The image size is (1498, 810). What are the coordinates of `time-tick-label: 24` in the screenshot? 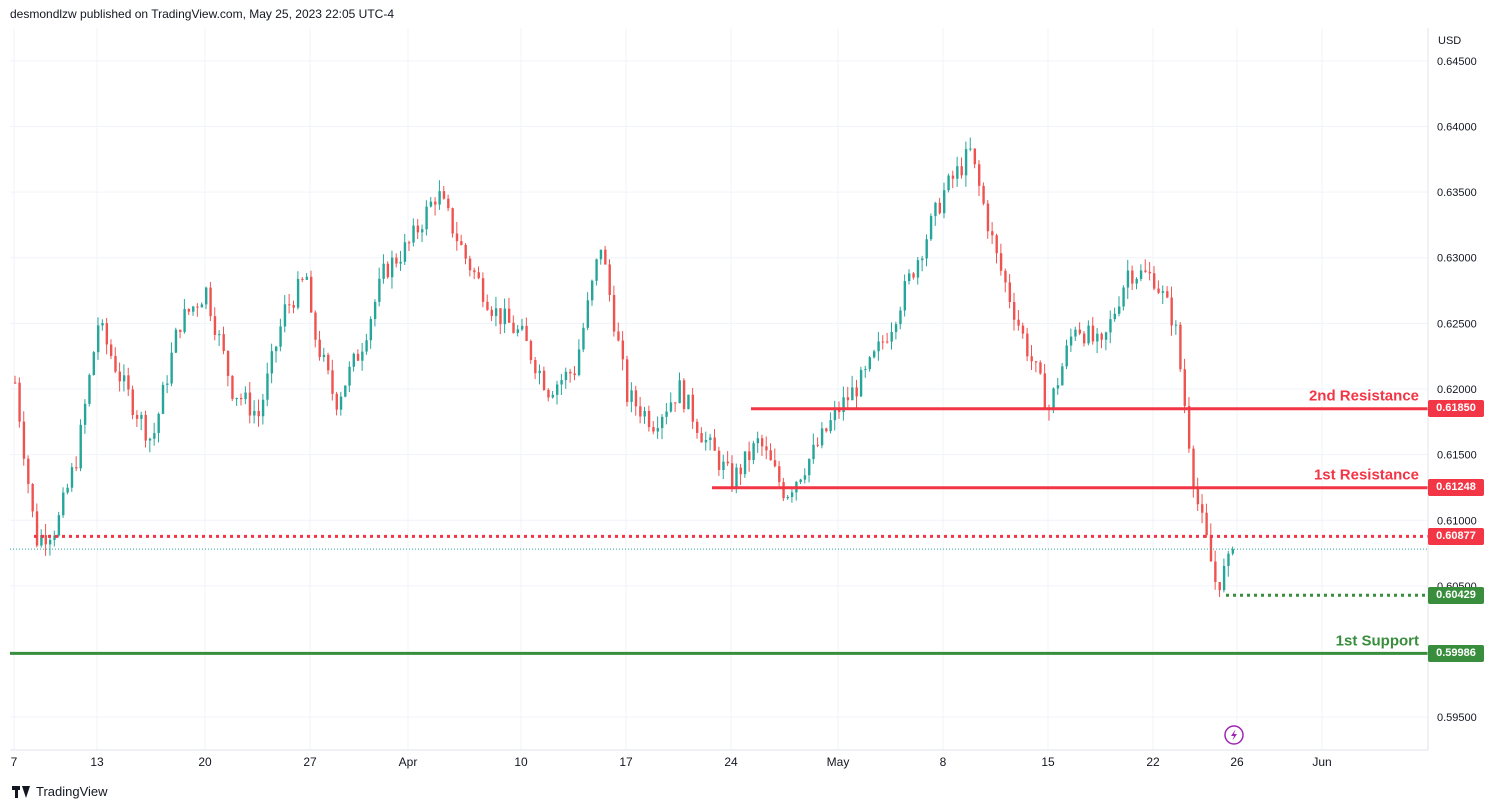 It's located at (731, 762).